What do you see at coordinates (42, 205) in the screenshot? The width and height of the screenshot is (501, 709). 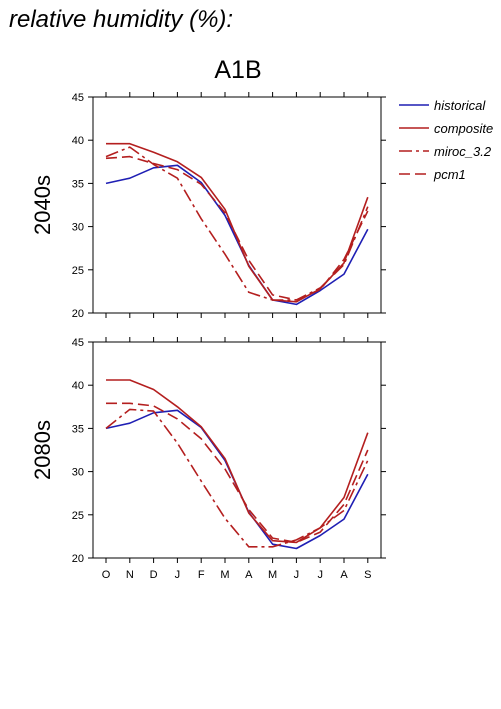 I see `row-label: 2040s` at bounding box center [42, 205].